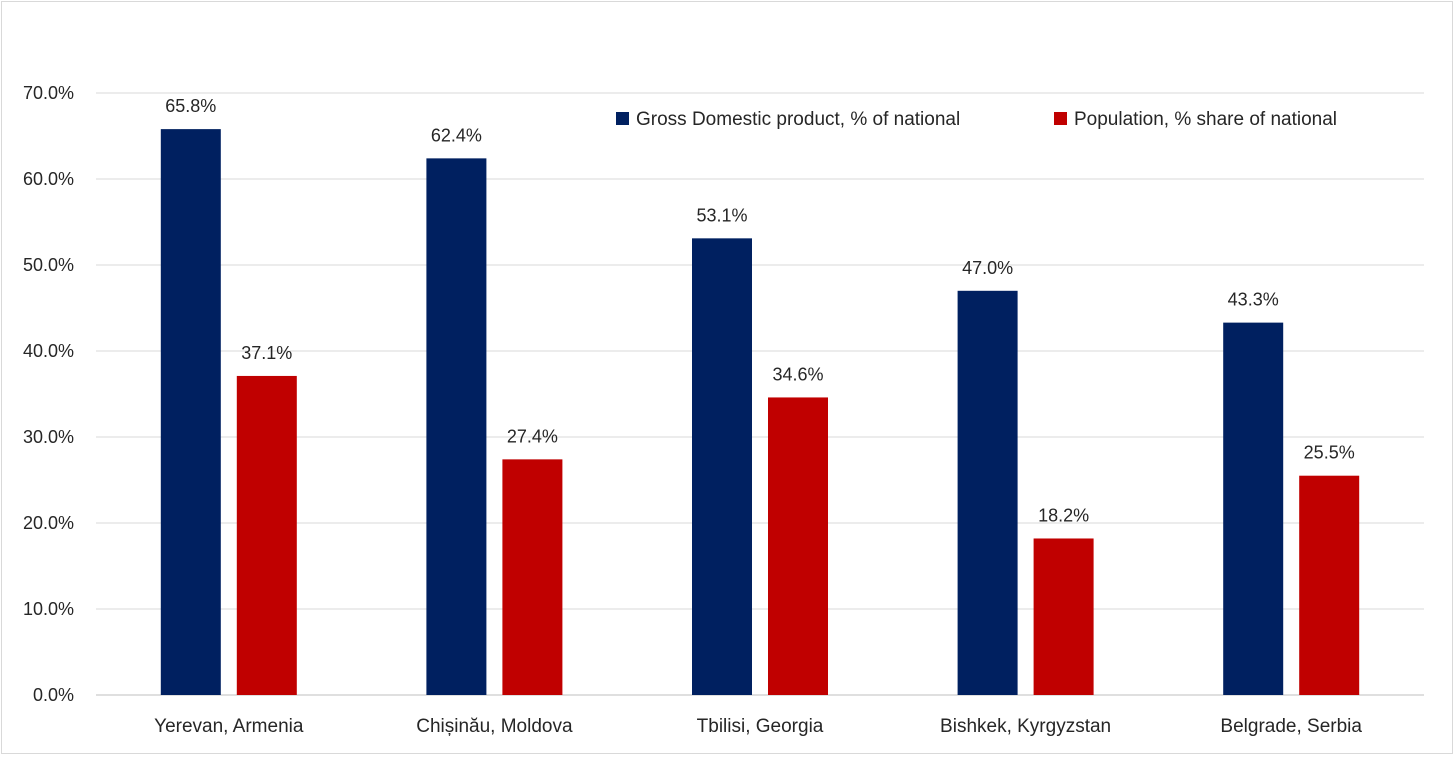 The height and width of the screenshot is (757, 1456). Describe the element at coordinates (48, 437) in the screenshot. I see `y-tick-label: 30.0%` at that location.